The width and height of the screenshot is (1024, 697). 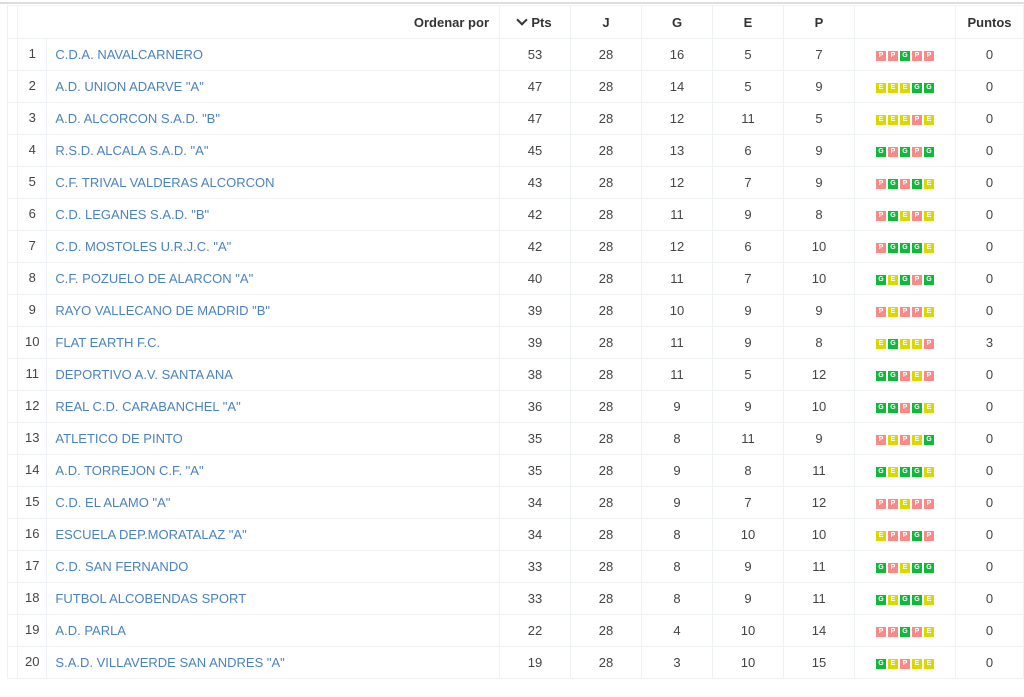 I want to click on team-name-link: A.D. PARLA, so click(x=273, y=630).